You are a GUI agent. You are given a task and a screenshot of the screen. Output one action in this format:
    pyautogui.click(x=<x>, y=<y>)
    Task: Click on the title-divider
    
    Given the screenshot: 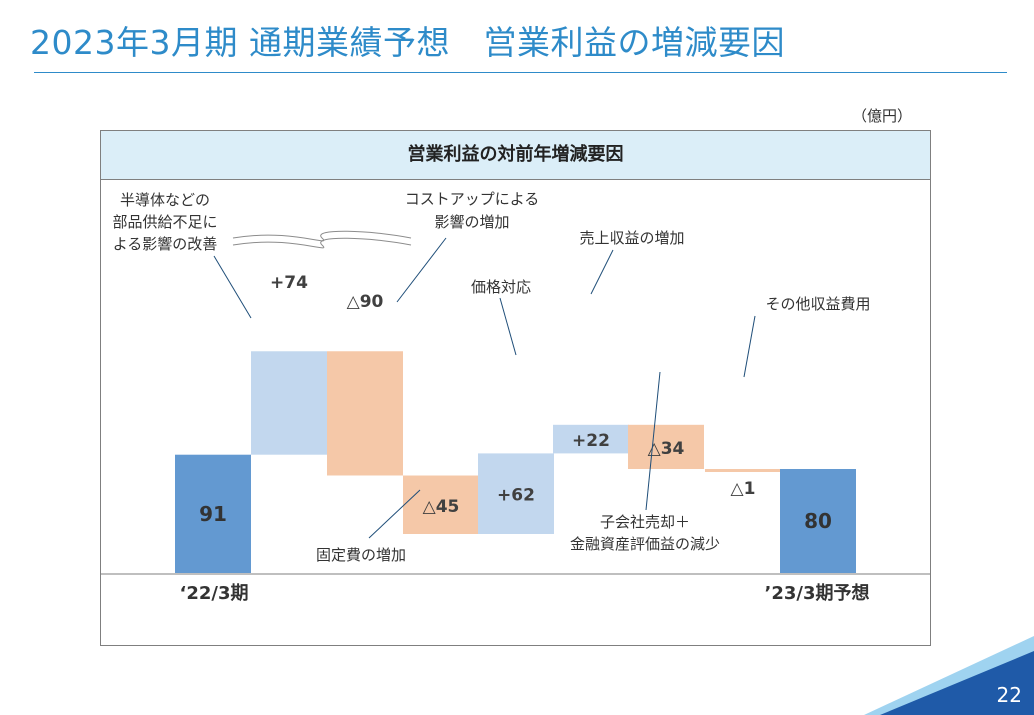 What is the action you would take?
    pyautogui.click(x=520, y=72)
    